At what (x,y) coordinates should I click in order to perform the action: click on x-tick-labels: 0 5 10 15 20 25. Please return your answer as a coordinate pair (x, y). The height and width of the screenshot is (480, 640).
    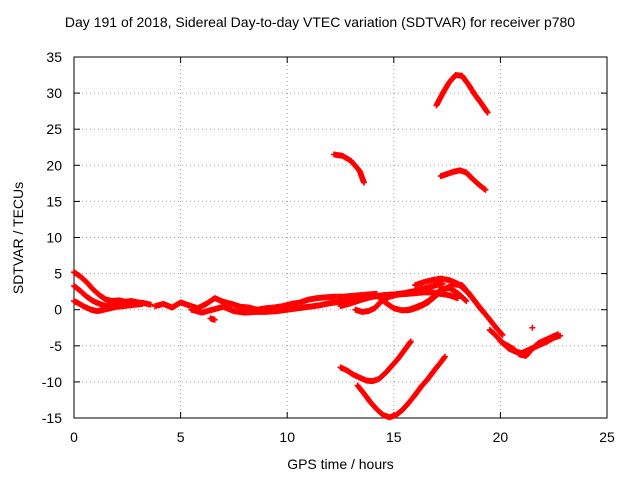
    Looking at the image, I should click on (342, 437).